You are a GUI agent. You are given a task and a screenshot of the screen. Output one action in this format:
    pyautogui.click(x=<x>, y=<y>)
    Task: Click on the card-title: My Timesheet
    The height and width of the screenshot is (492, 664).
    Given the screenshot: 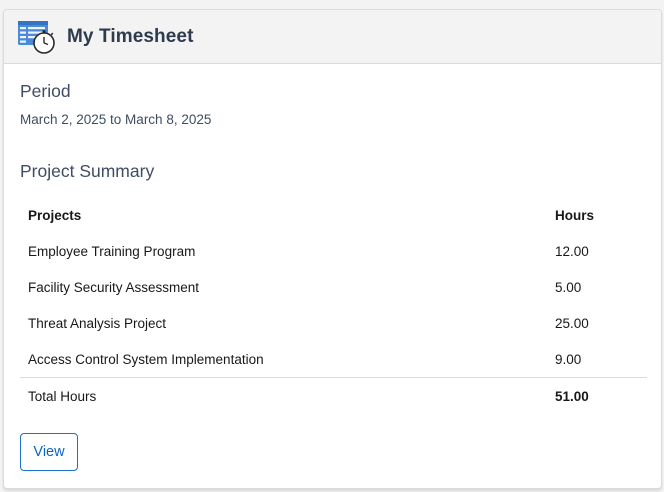 What is the action you would take?
    pyautogui.click(x=130, y=36)
    